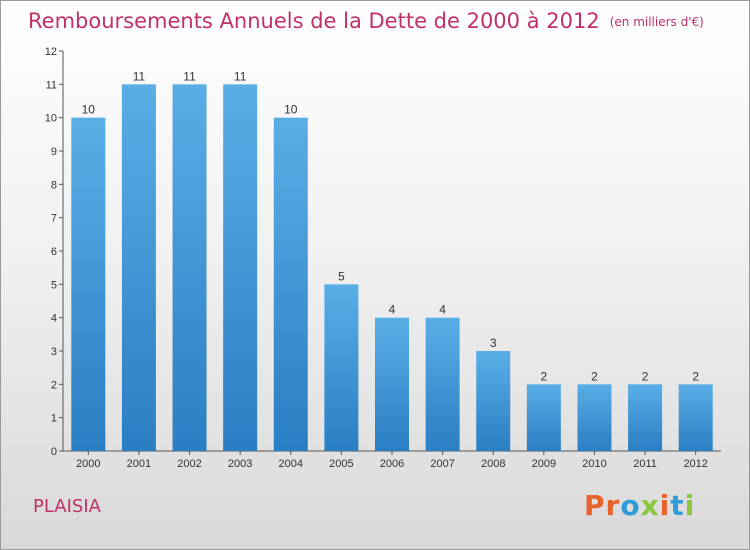  Describe the element at coordinates (392, 464) in the screenshot. I see `x-tick-label: 2006` at that location.